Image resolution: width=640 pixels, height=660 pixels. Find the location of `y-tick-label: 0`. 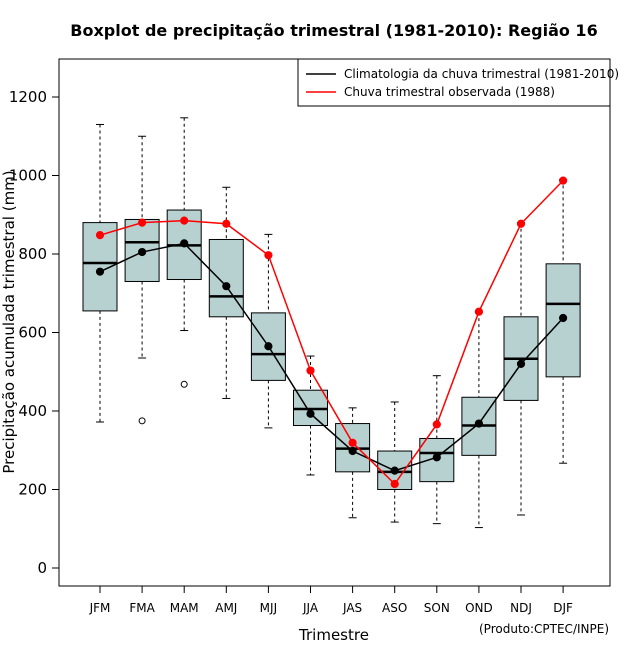

y-tick-label: 0 is located at coordinates (42, 568).